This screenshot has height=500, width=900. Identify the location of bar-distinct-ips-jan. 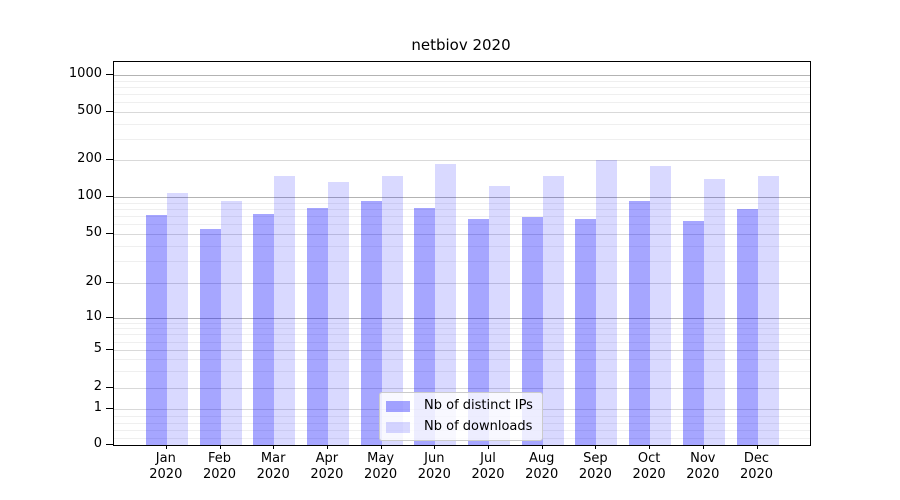
(156, 330).